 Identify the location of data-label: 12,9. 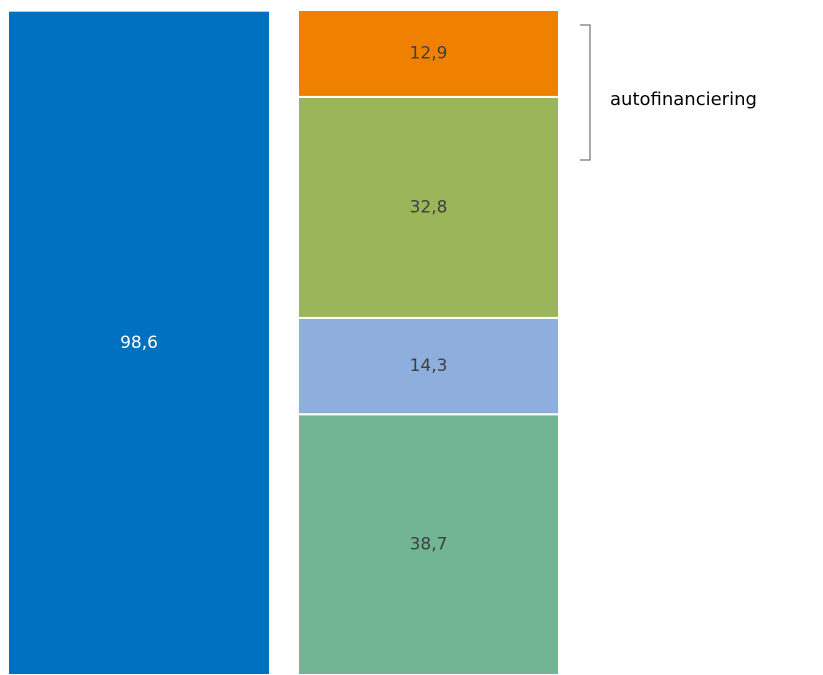
(429, 53).